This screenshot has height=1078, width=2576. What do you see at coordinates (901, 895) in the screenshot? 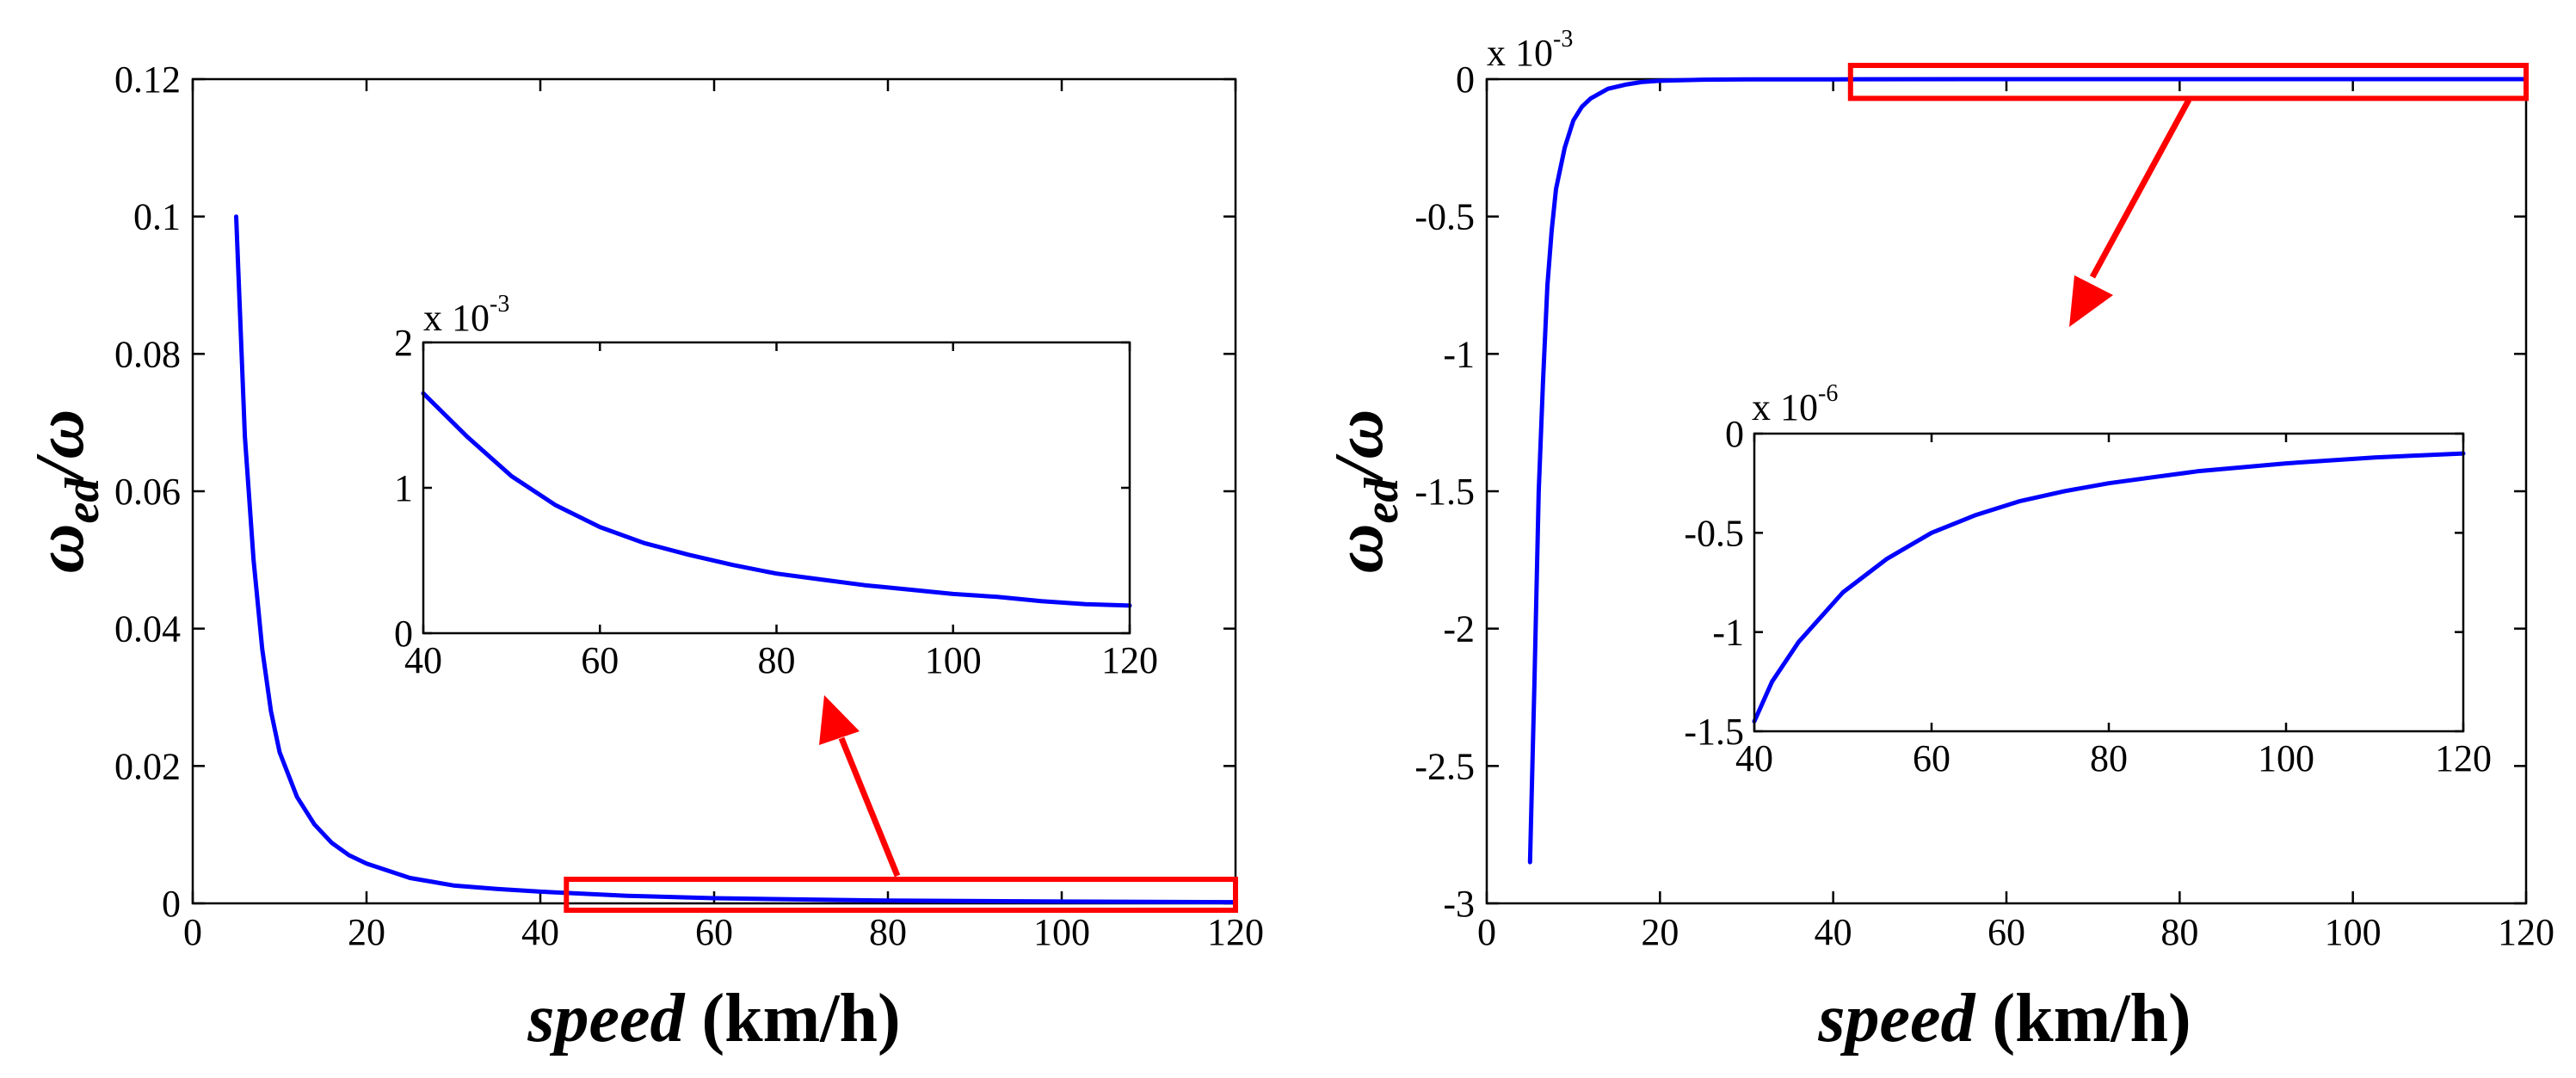
I see `left-highlight-box` at bounding box center [901, 895].